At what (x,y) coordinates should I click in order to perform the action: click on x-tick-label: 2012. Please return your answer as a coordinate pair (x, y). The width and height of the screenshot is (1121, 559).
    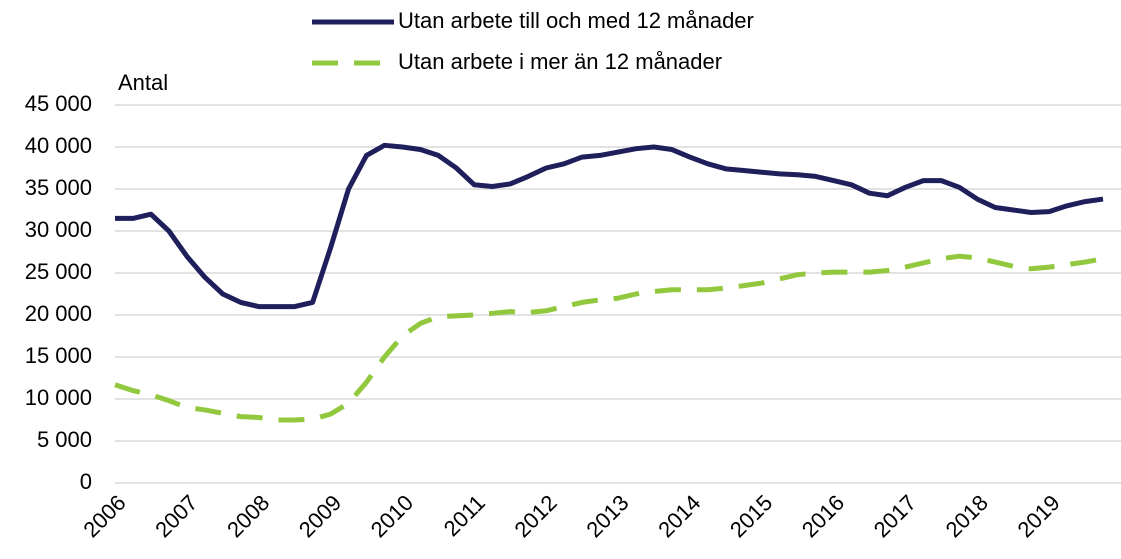
    Looking at the image, I should click on (535, 516).